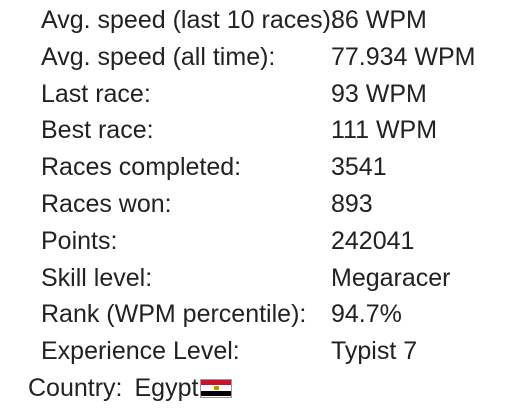 This screenshot has width=512, height=412. I want to click on stat-row-last-race: Last race: 93 WPM, so click(263, 94).